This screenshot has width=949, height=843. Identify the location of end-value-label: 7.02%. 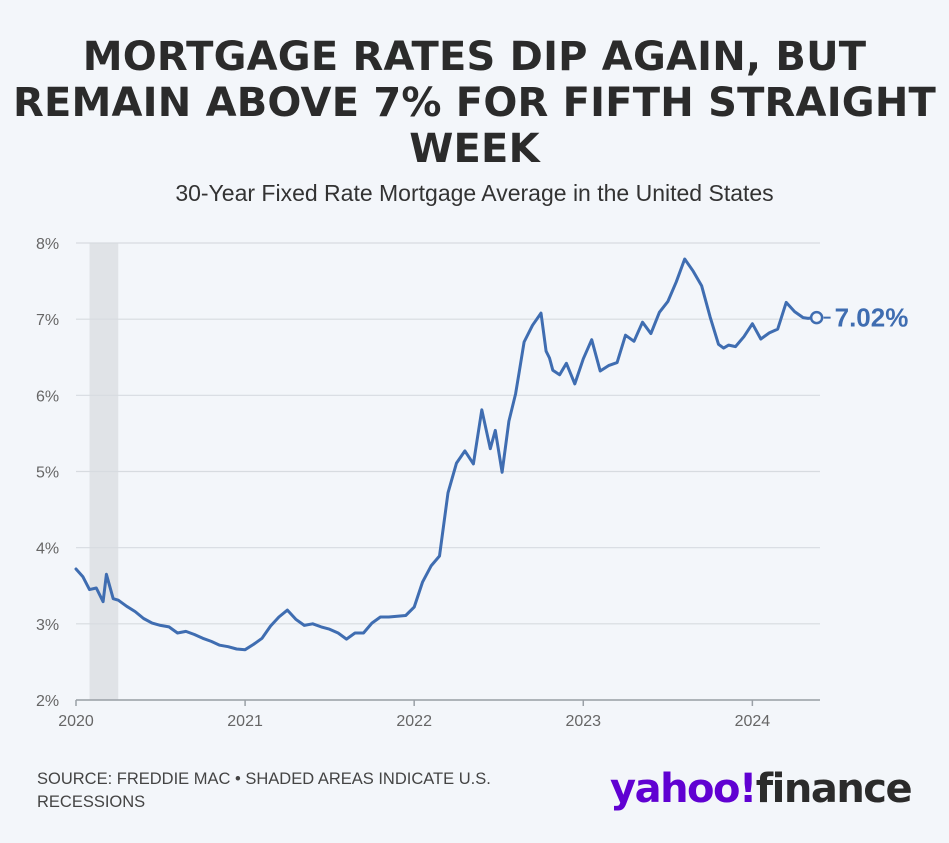
(872, 318).